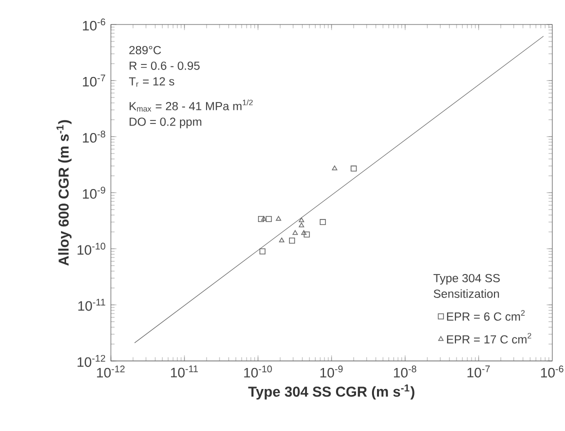  Describe the element at coordinates (166, 123) in the screenshot. I see `annotation: DO = 0.2 ppm` at that location.